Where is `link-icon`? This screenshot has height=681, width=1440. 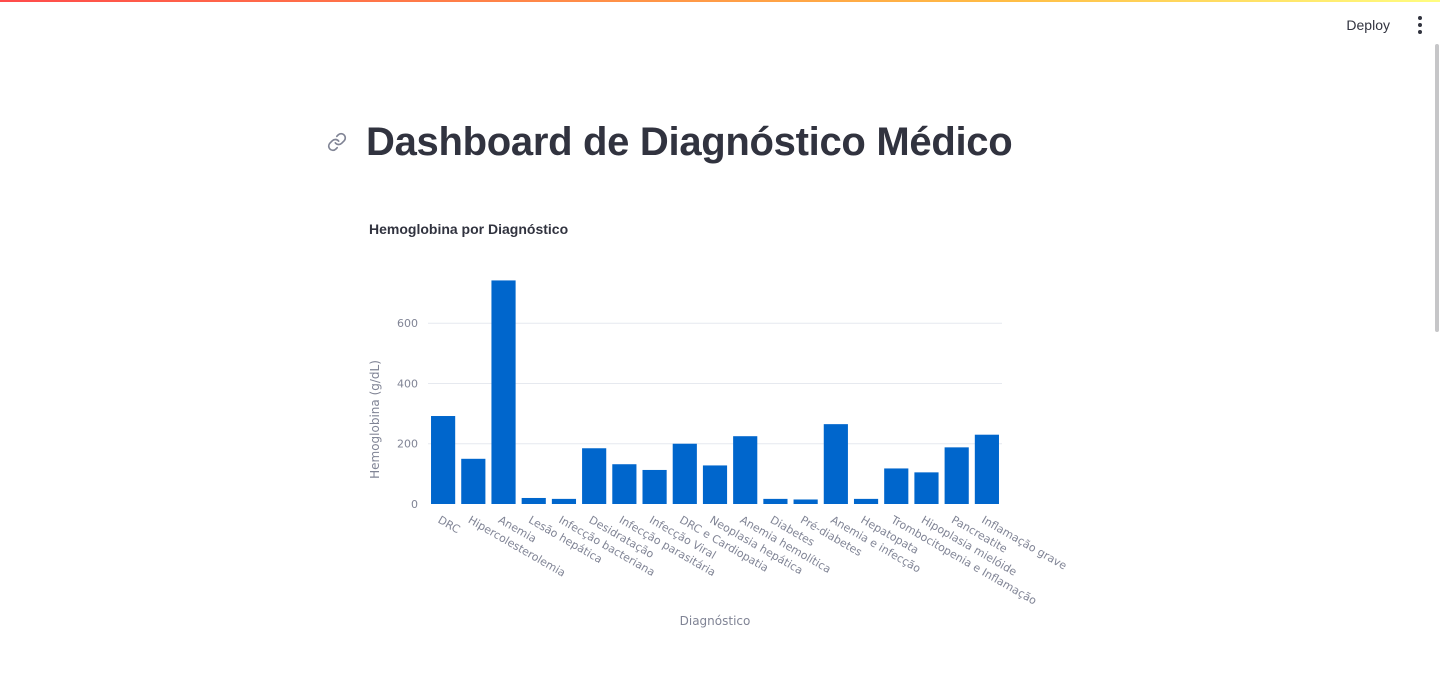
link-icon is located at coordinates (337, 142).